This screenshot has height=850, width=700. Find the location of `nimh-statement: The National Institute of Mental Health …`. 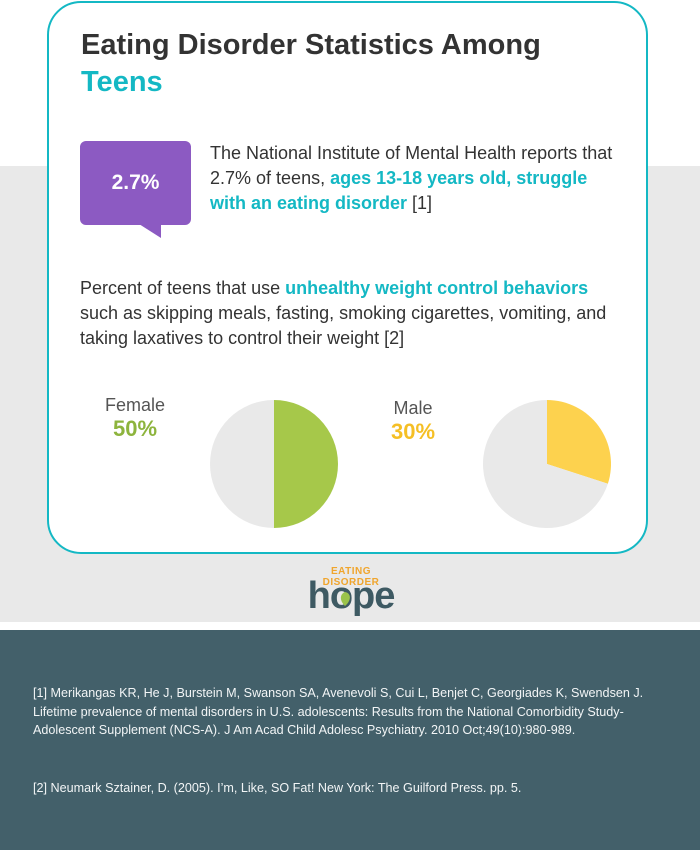

nimh-statement: The National Institute of Mental Health … is located at coordinates (415, 178).